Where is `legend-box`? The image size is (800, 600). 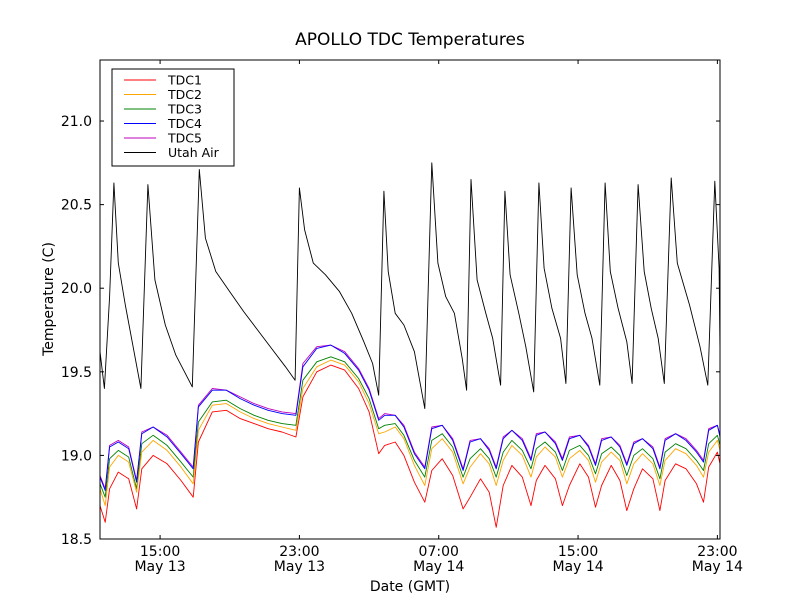 legend-box is located at coordinates (173, 117).